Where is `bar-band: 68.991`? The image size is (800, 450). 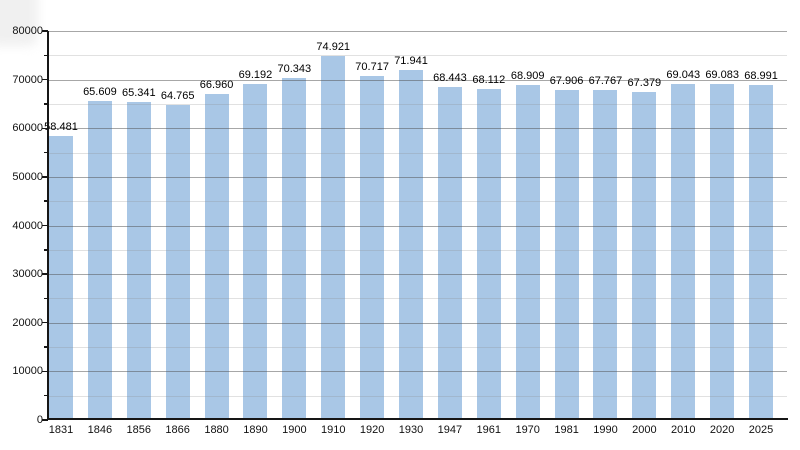
bar-band: 68.991 is located at coordinates (765, 225).